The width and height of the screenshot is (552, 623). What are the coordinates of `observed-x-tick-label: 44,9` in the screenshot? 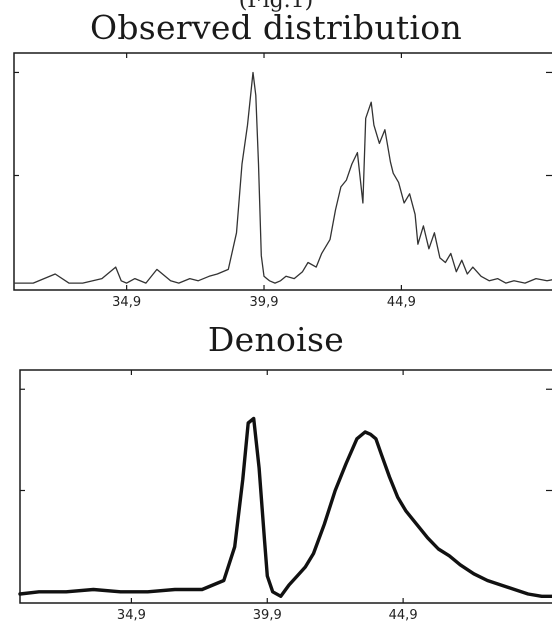 It's located at (401, 302).